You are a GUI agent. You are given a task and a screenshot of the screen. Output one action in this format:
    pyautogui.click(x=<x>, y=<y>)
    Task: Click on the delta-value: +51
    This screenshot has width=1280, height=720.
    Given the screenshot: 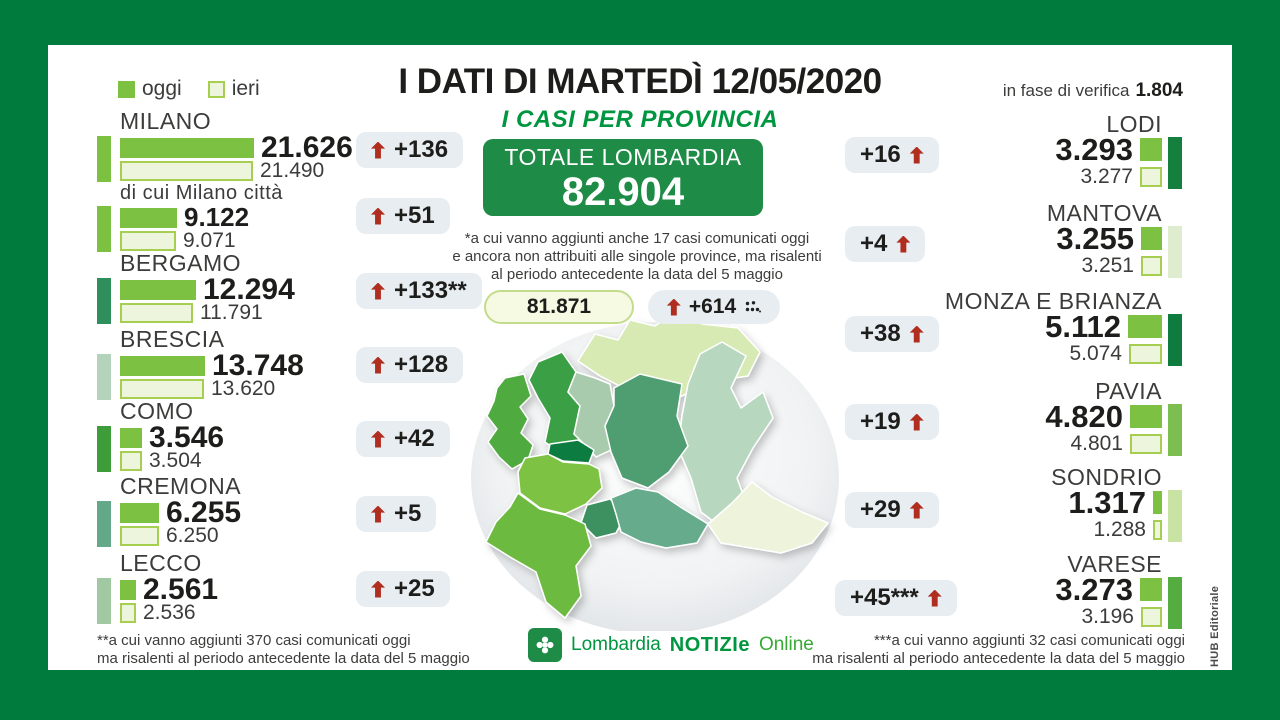 What is the action you would take?
    pyautogui.click(x=414, y=215)
    